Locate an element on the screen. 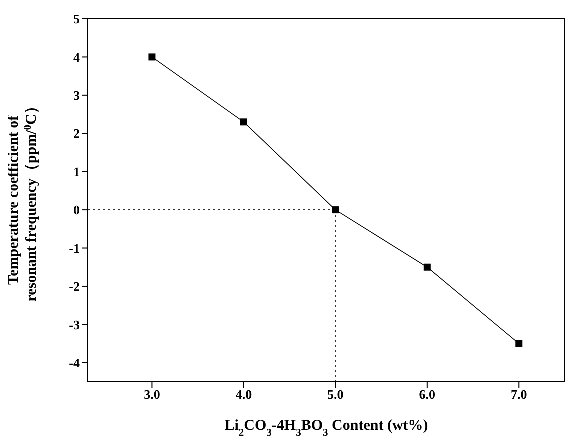  y-tick-label: 2 is located at coordinates (77, 134).